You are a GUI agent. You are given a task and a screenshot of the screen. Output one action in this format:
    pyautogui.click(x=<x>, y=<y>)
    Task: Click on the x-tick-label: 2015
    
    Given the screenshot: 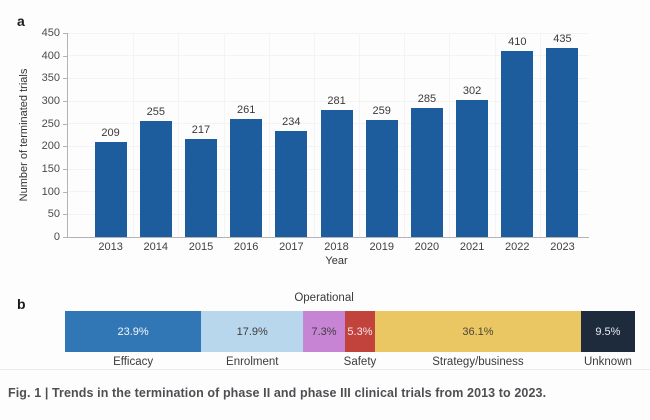 What is the action you would take?
    pyautogui.click(x=201, y=247)
    